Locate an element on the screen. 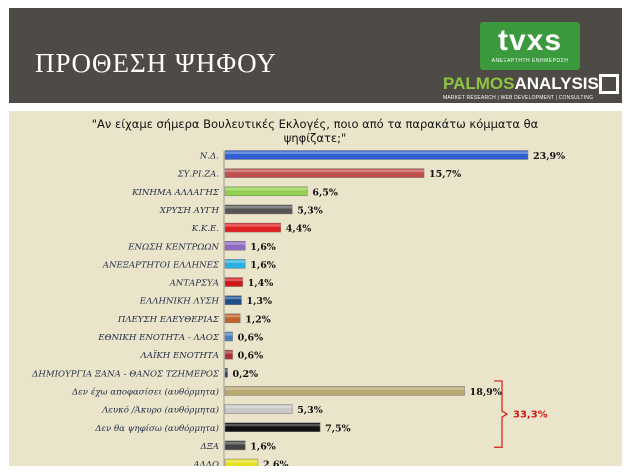  category-label: ΑΝΤΑΡΣΥΑ is located at coordinates (194, 284).